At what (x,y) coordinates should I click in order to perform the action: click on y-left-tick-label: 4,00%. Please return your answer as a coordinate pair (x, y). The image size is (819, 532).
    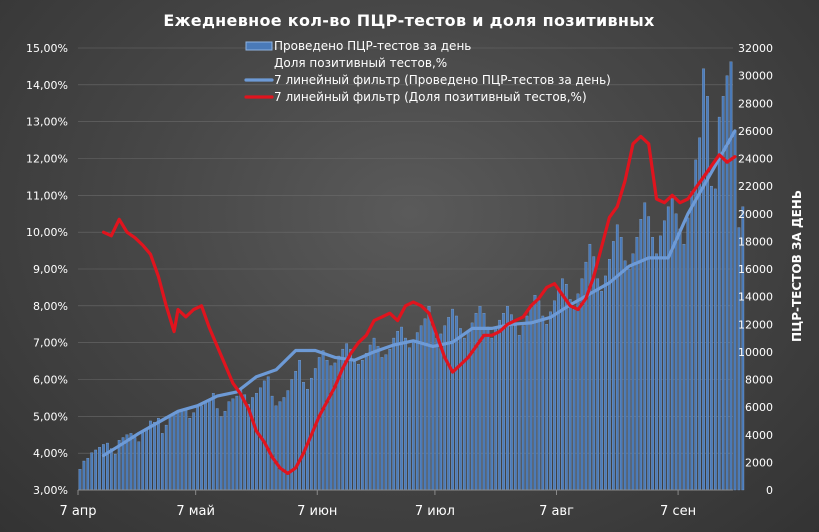
    Looking at the image, I should click on (50, 453).